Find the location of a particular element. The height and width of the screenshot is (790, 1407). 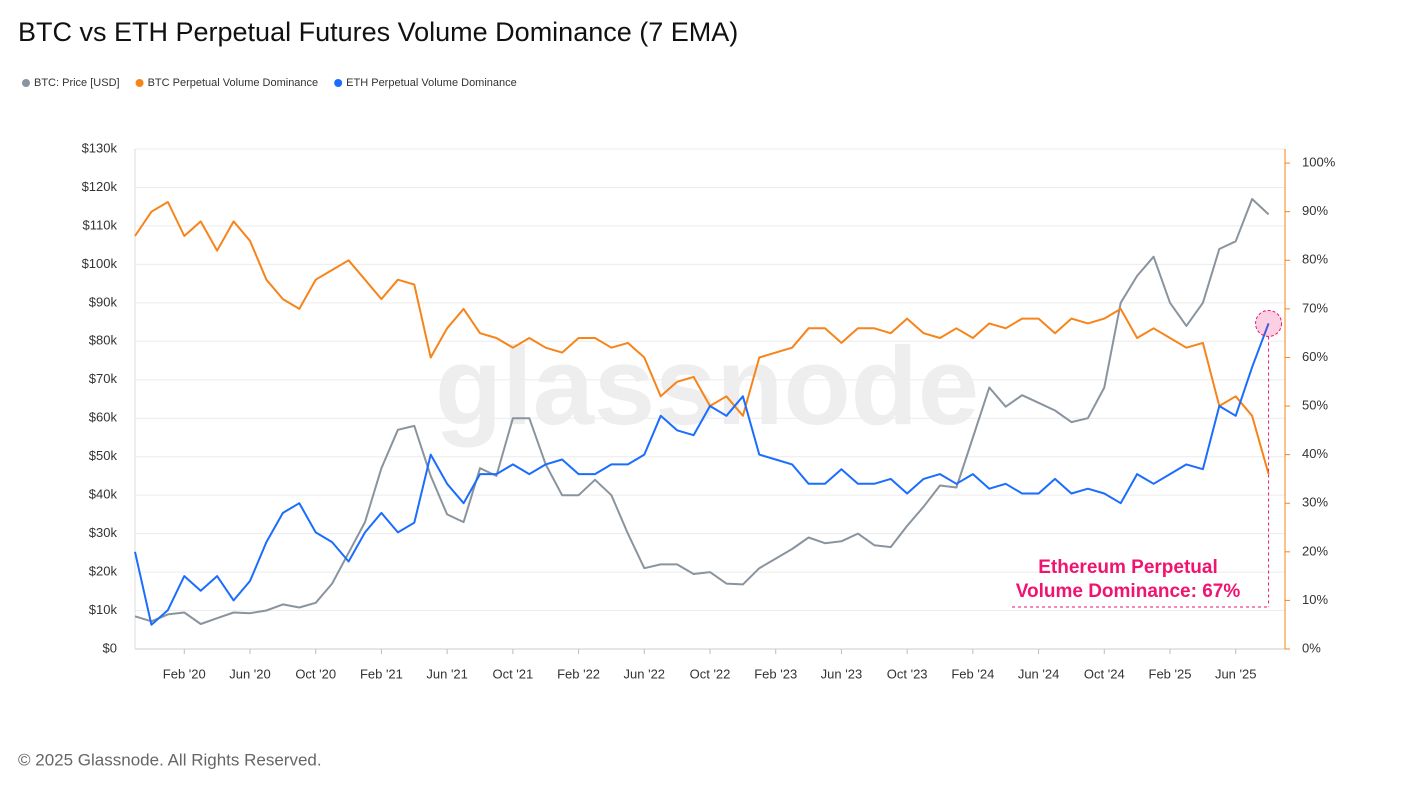

x-tick-label: Jun '20 is located at coordinates (250, 673).